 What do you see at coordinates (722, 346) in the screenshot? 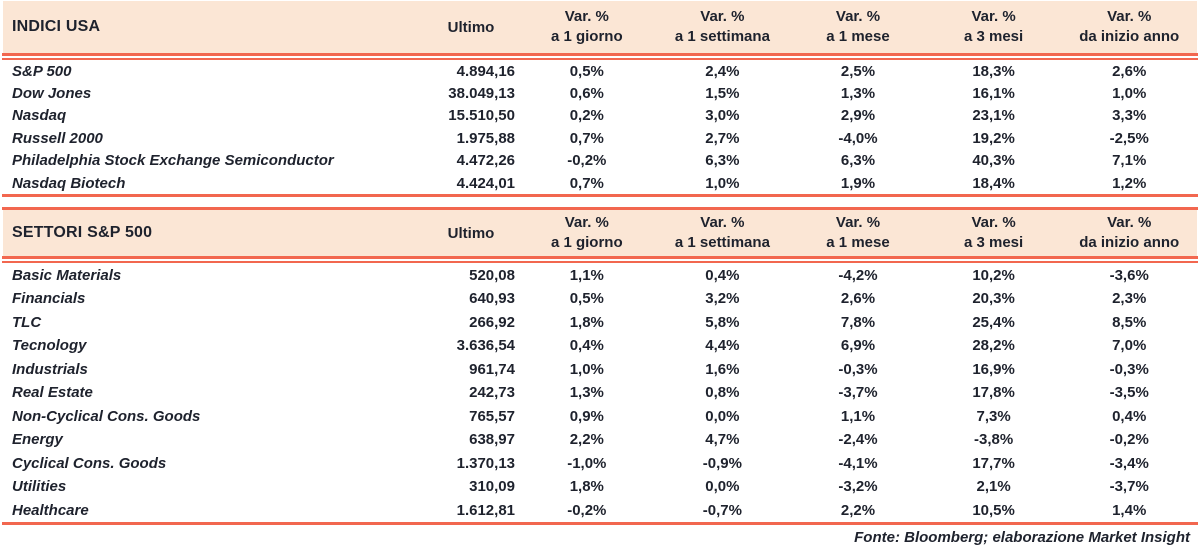
I see `row-var-value: 4,4%` at bounding box center [722, 346].